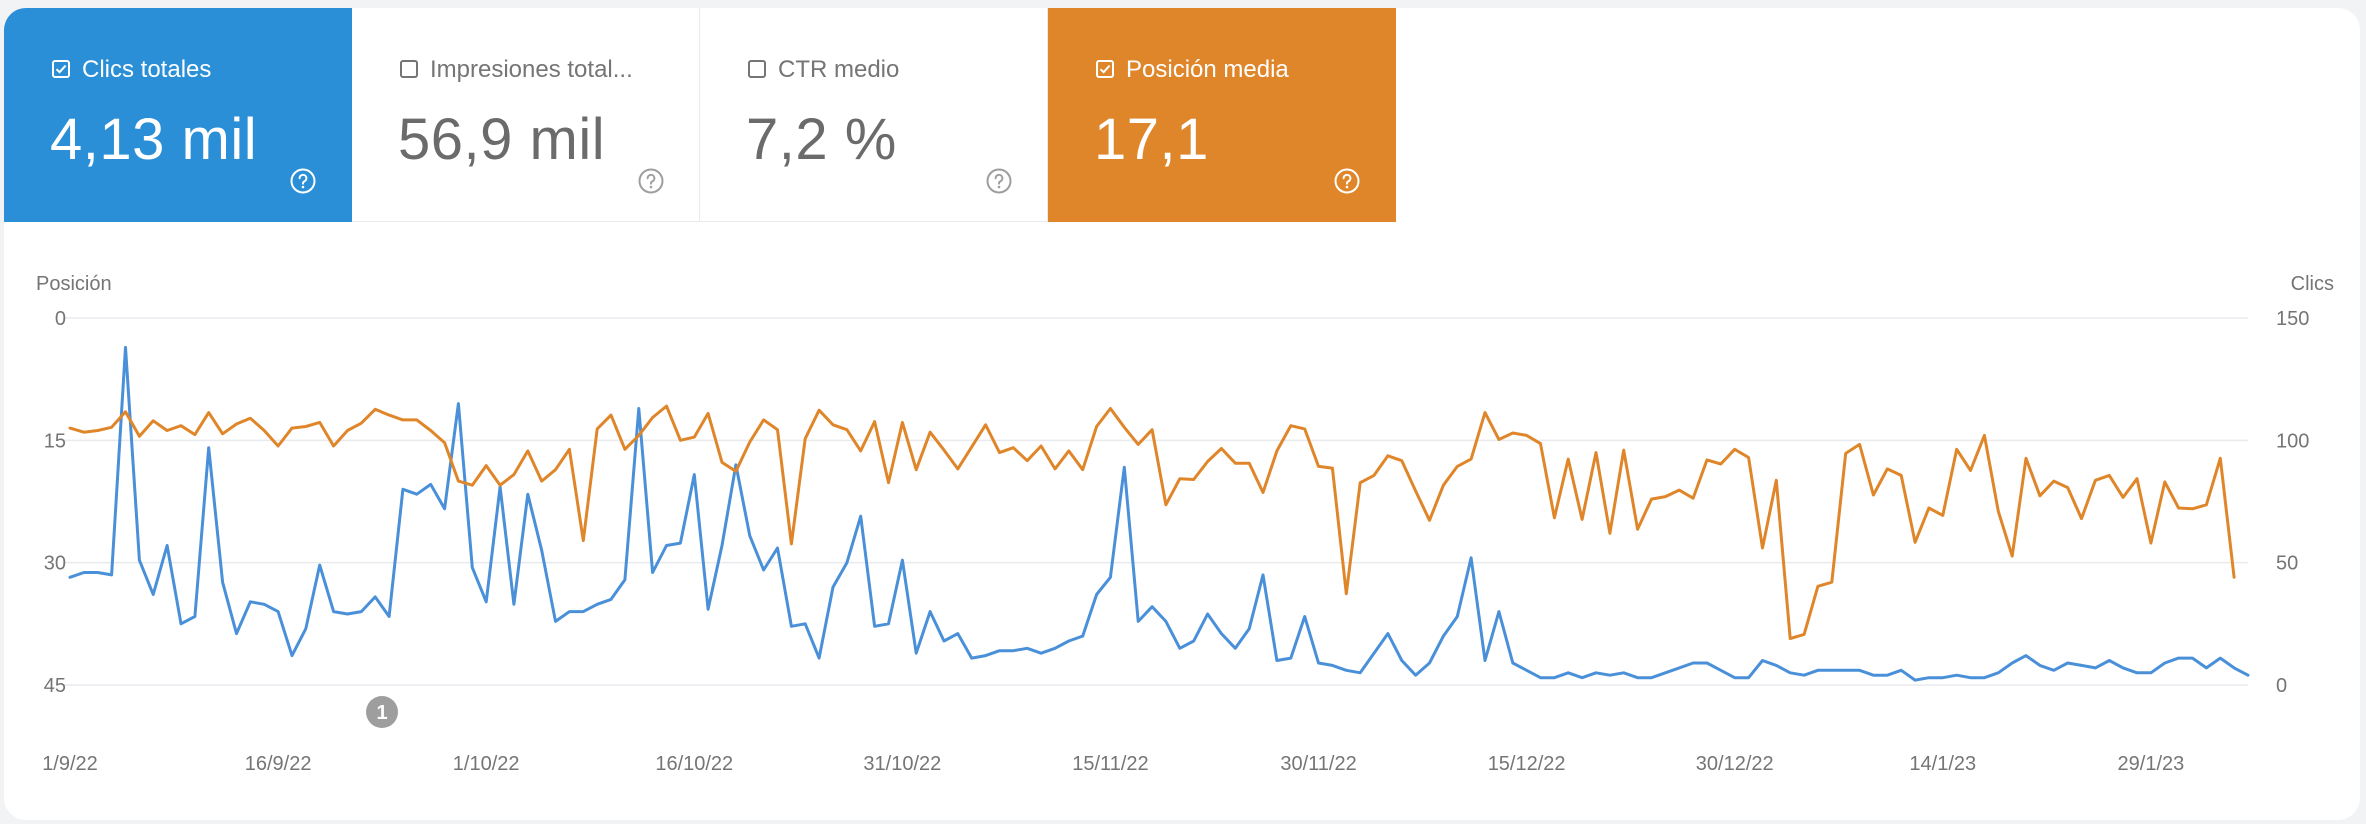  Describe the element at coordinates (2292, 441) in the screenshot. I see `right-axis-tick-label: 100` at that location.